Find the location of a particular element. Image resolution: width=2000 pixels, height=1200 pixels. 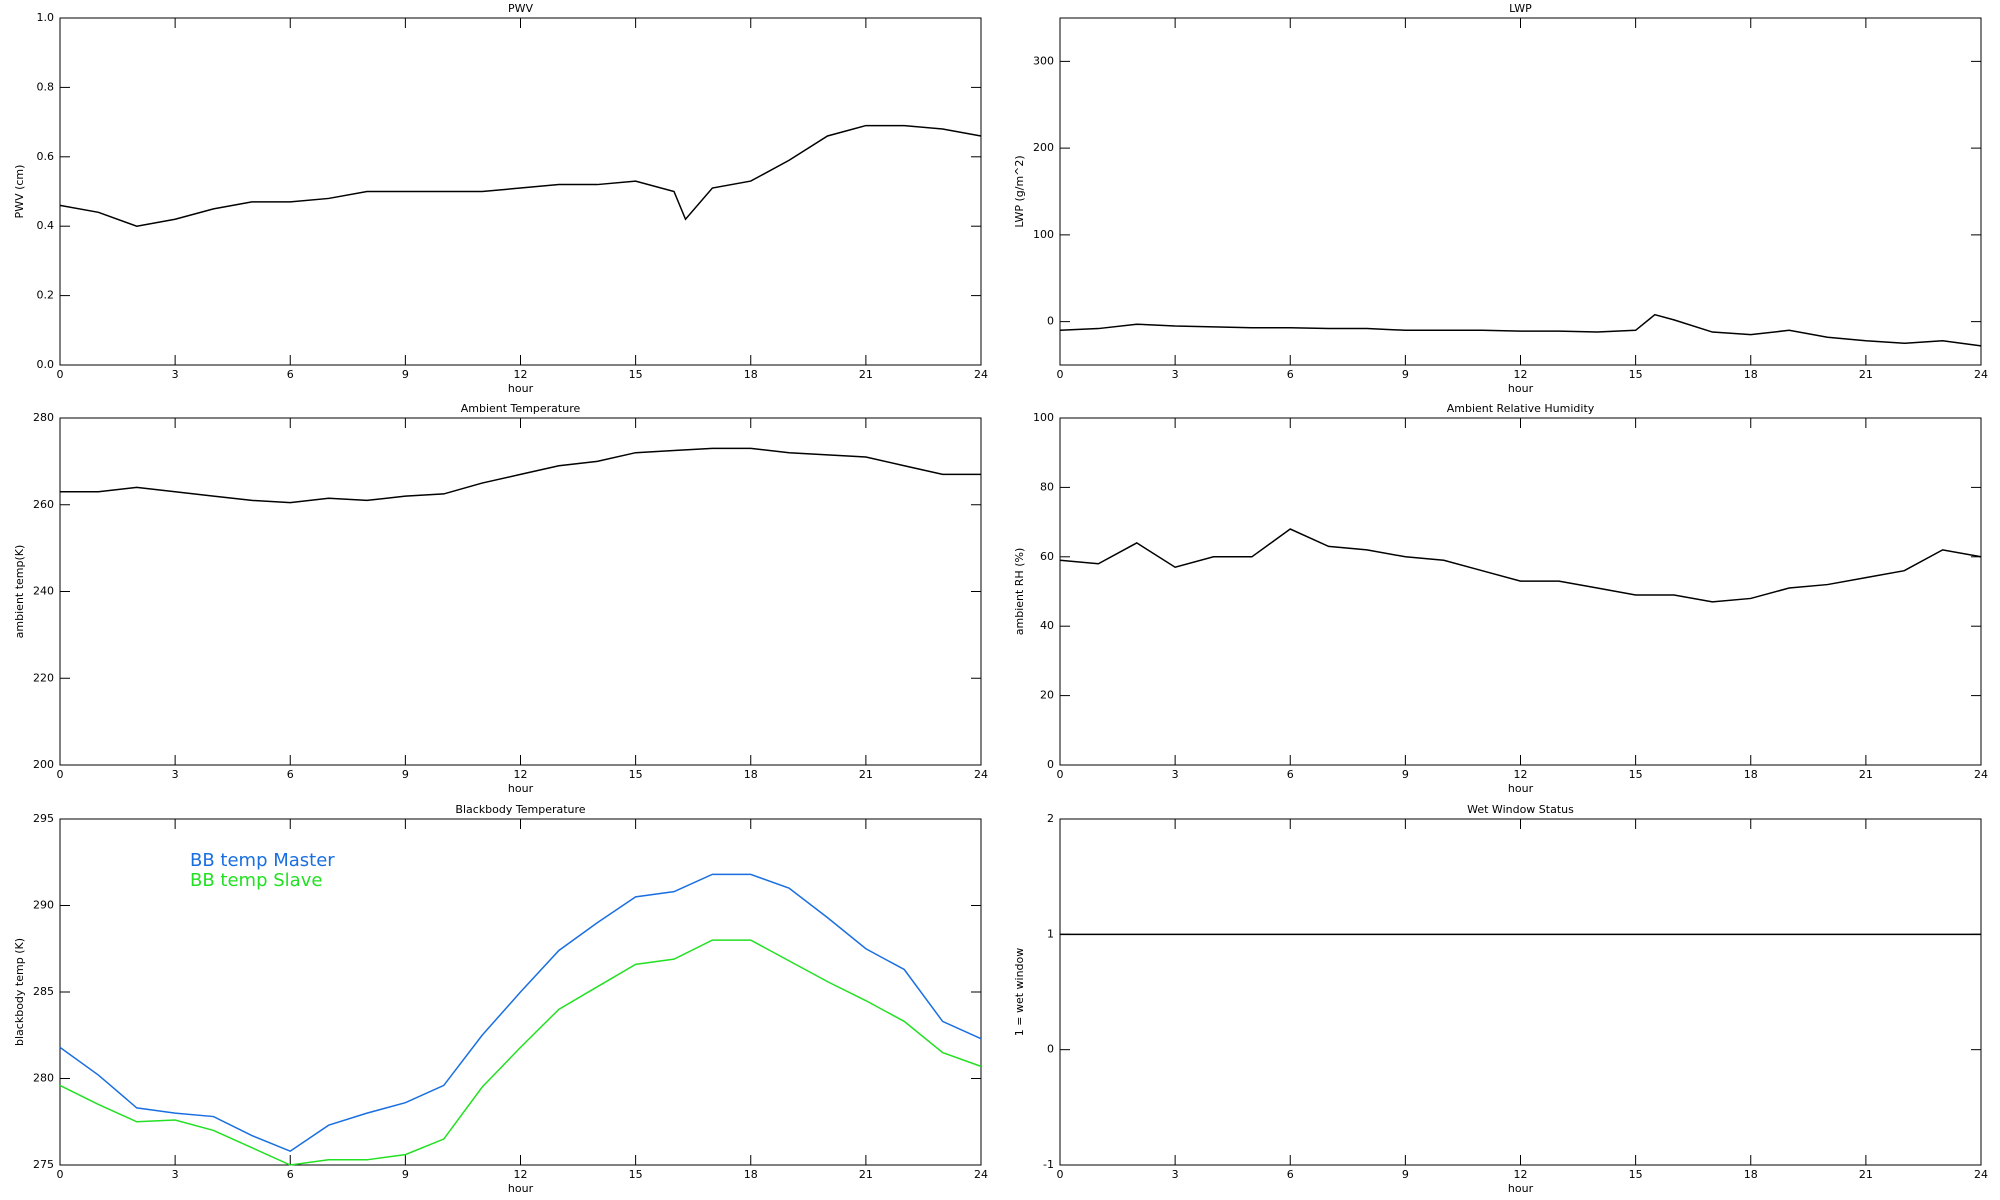

y-axis-label: ambient RH (%) is located at coordinates (1019, 592).